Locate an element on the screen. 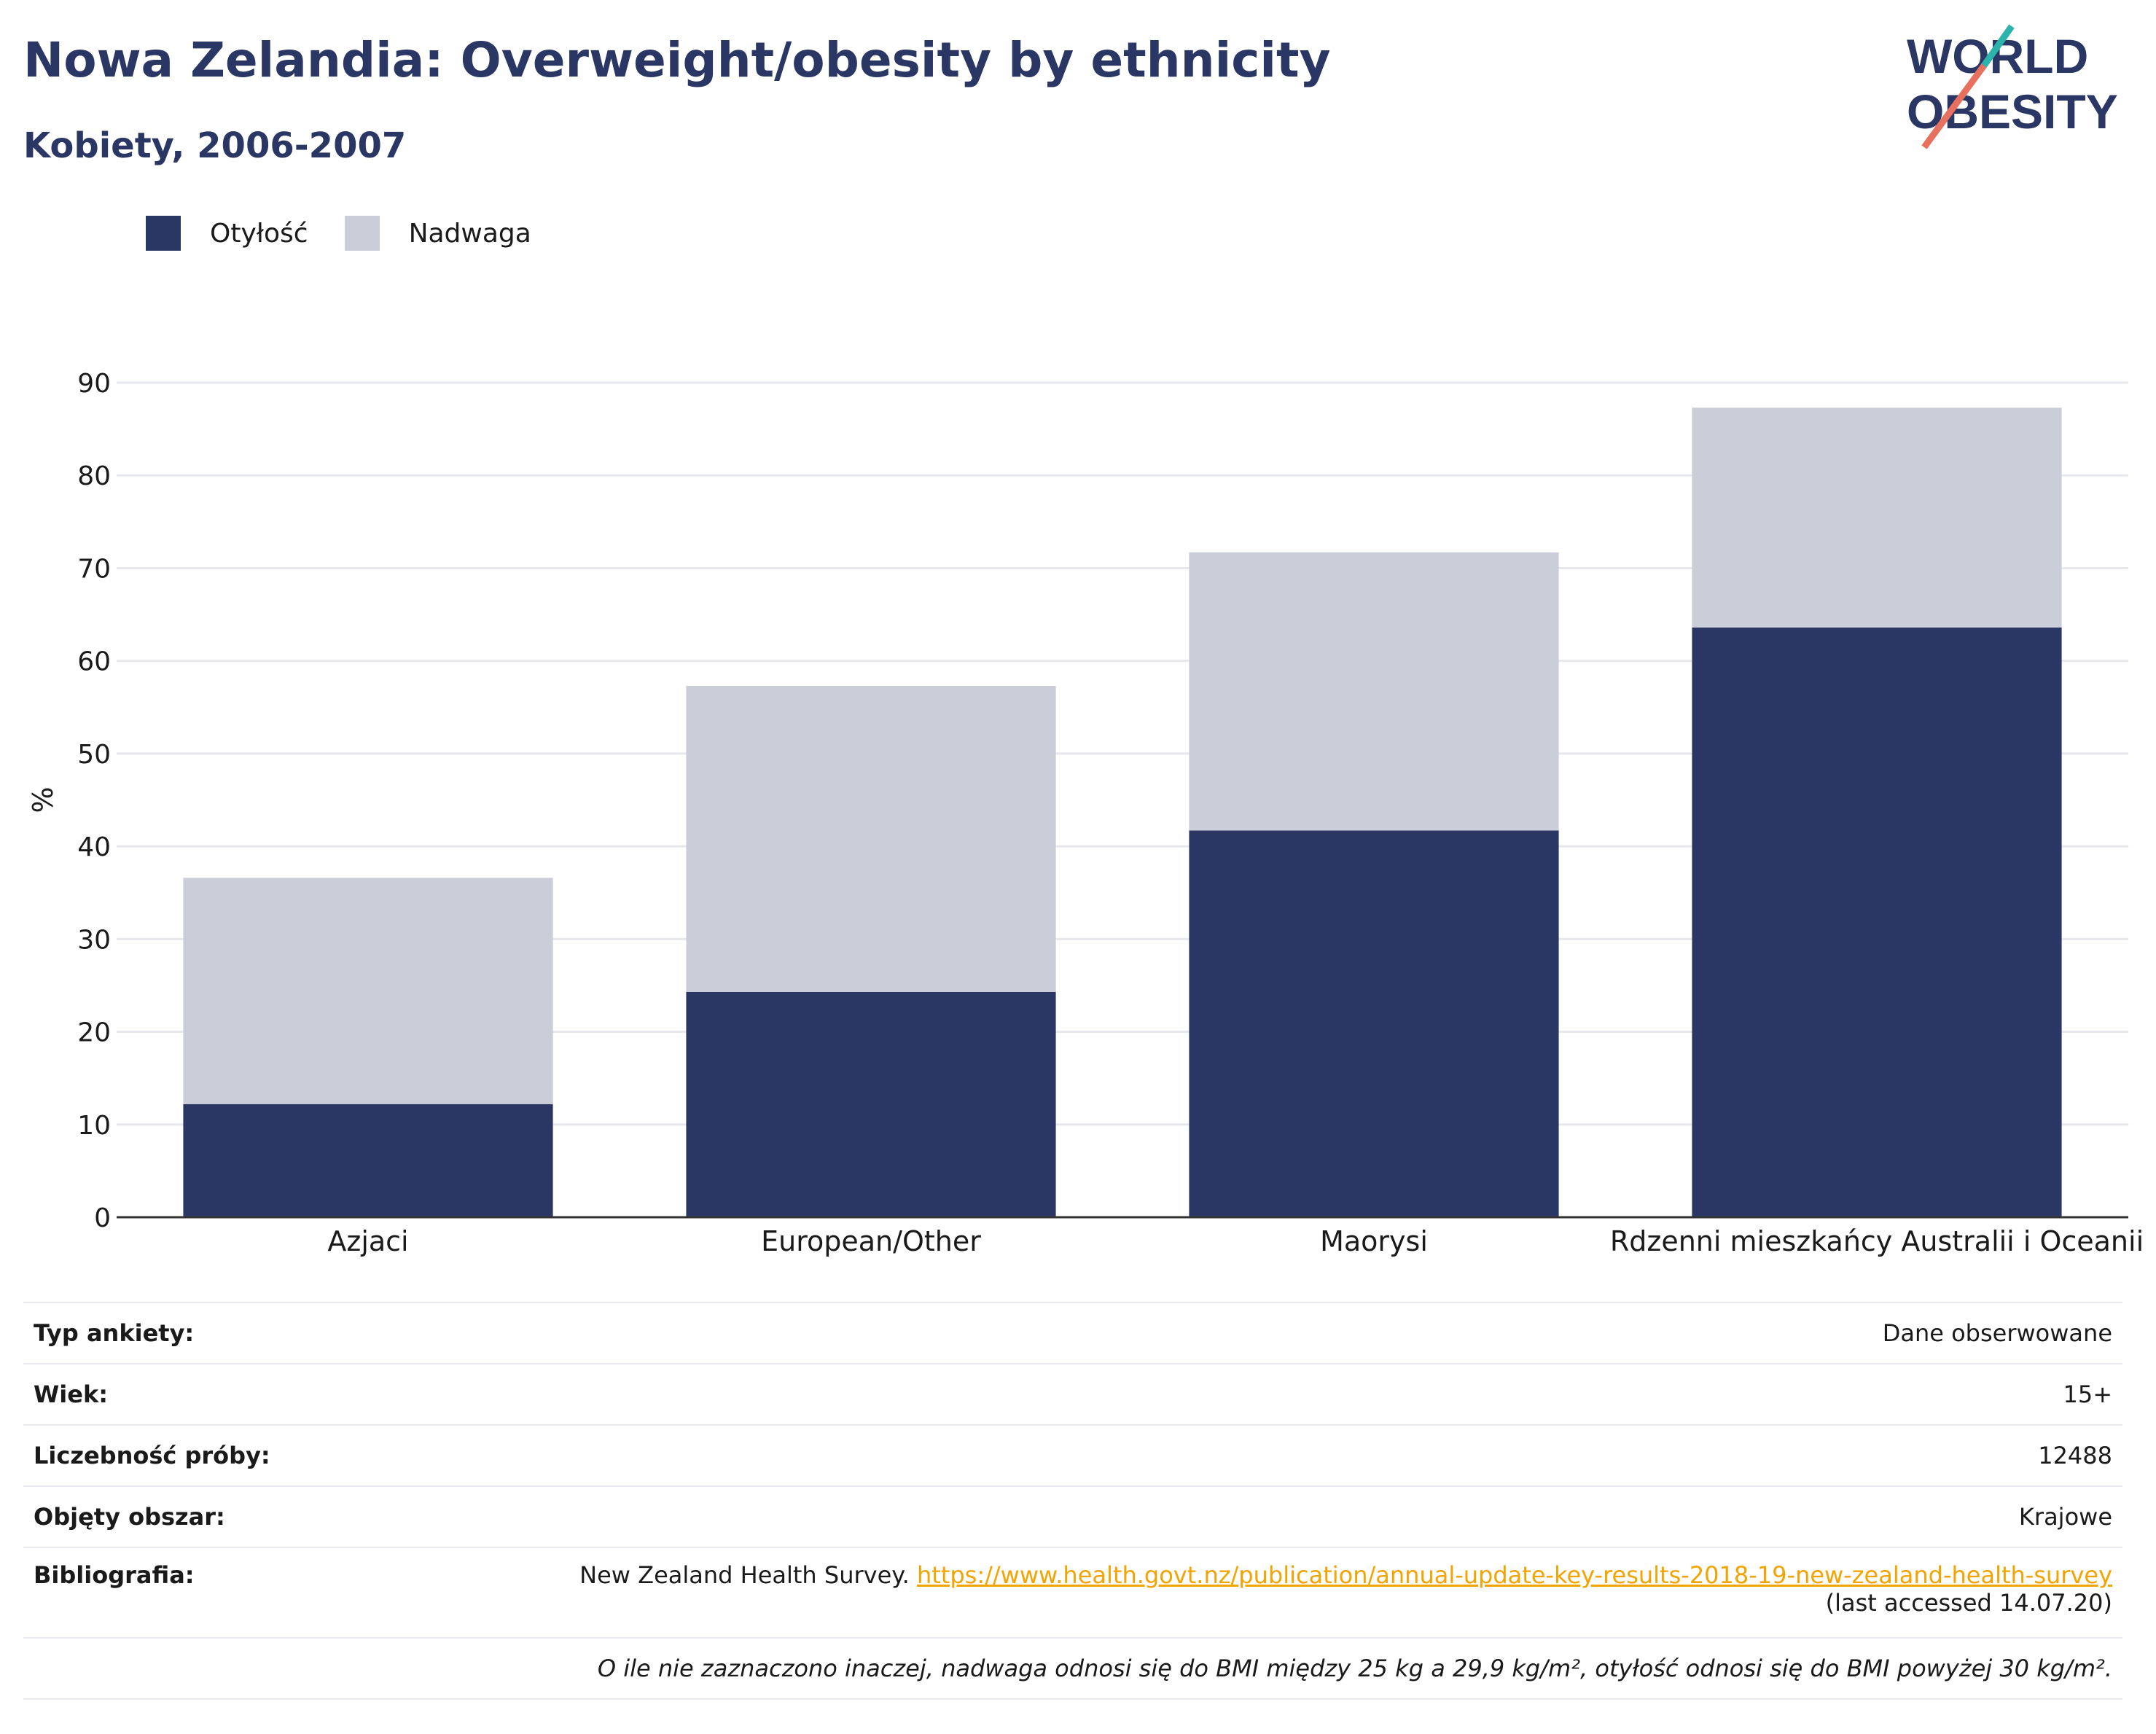  logo-word-world: WORLD is located at coordinates (1998, 56).